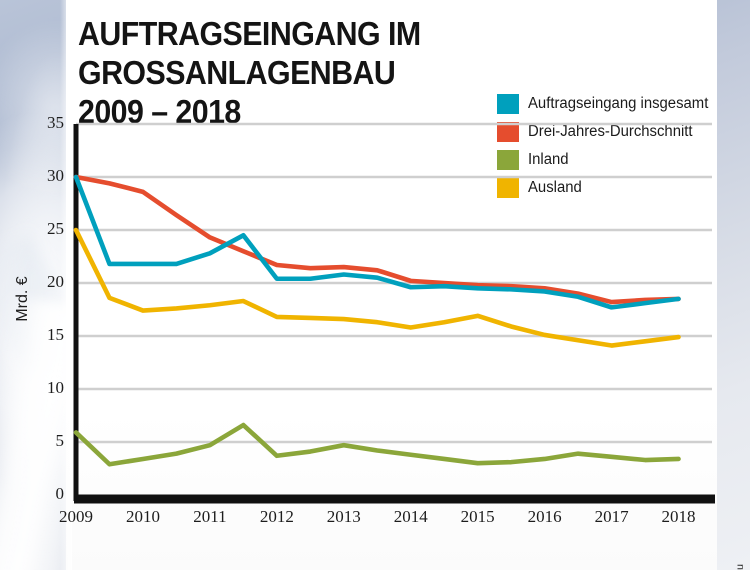 The width and height of the screenshot is (750, 570). Describe the element at coordinates (60, 440) in the screenshot. I see `y-tick-5: 5` at that location.